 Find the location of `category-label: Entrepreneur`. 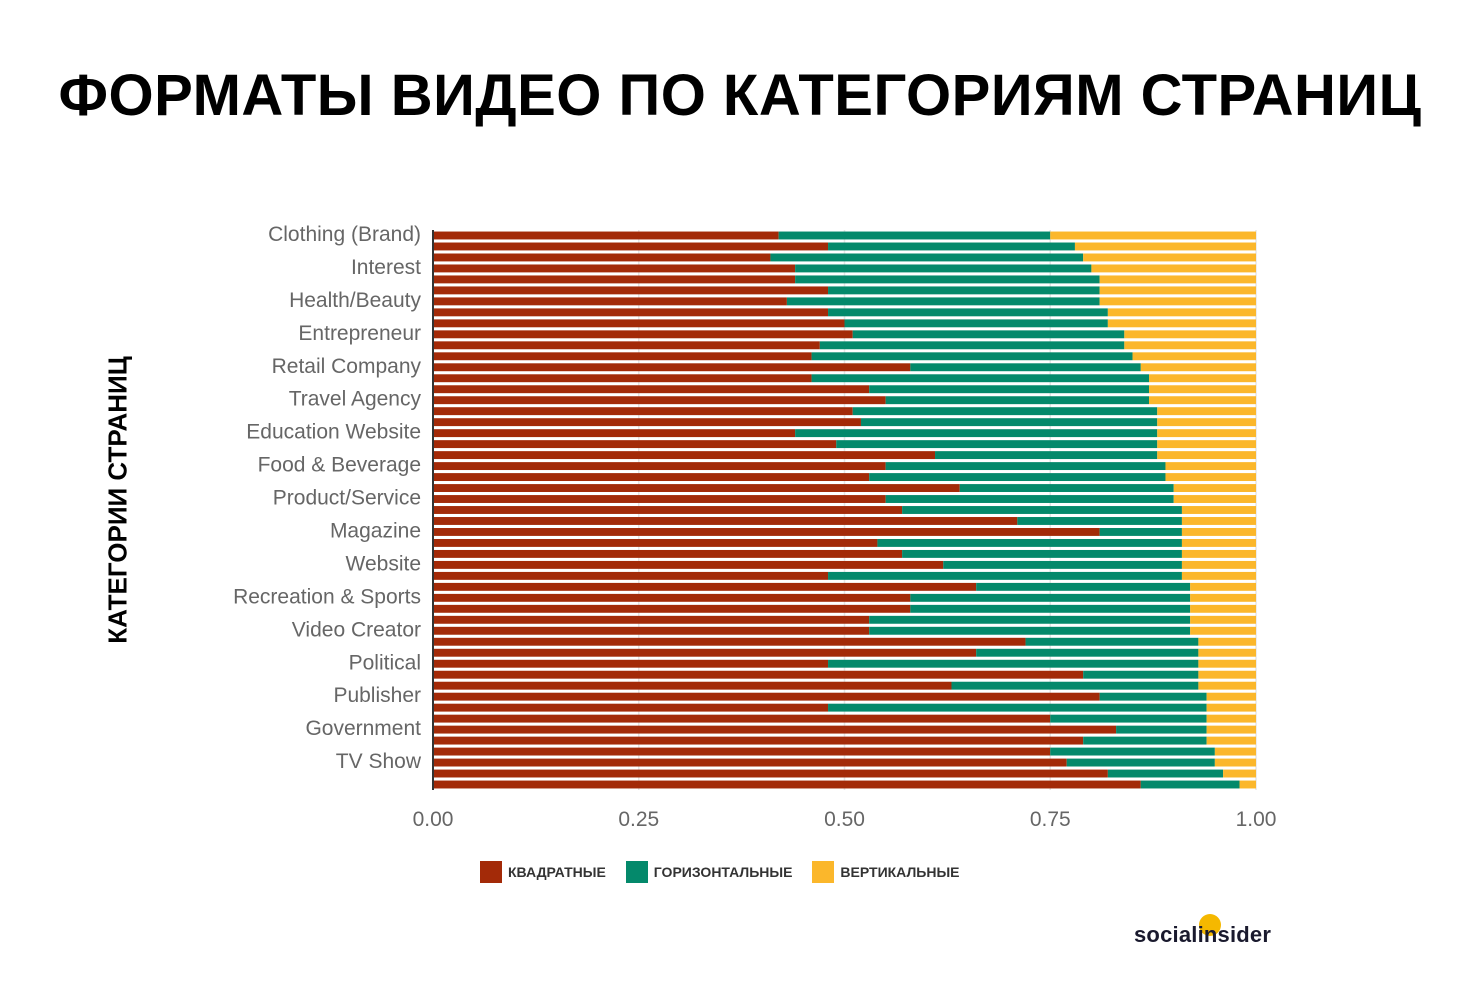

category-label: Entrepreneur is located at coordinates (359, 333).